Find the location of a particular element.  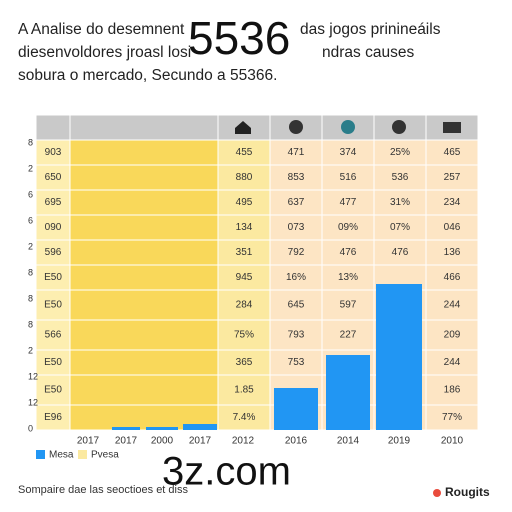

cell-text: 351 is located at coordinates (244, 252).